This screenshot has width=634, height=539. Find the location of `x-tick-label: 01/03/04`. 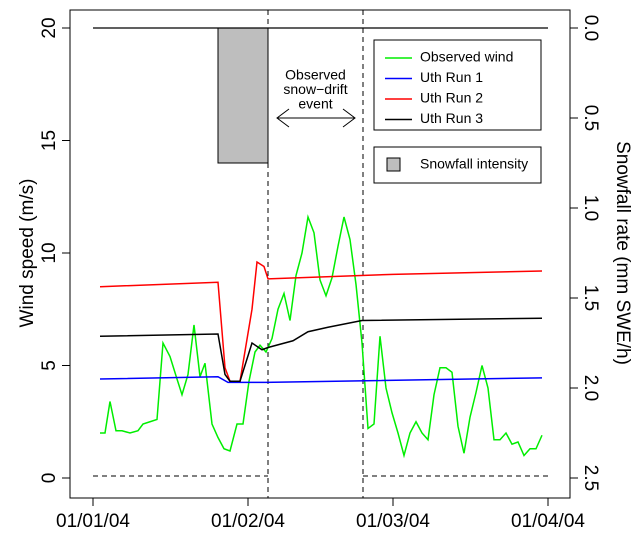

x-tick-label: 01/03/04 is located at coordinates (393, 521).